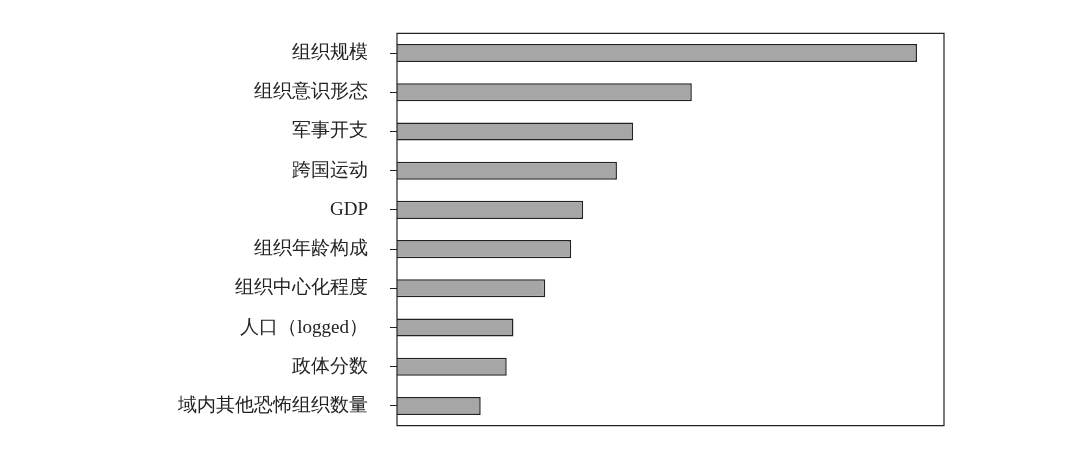 This screenshot has width=1080, height=459. What do you see at coordinates (330, 365) in the screenshot?
I see `y-tick-label: 政体分数` at bounding box center [330, 365].